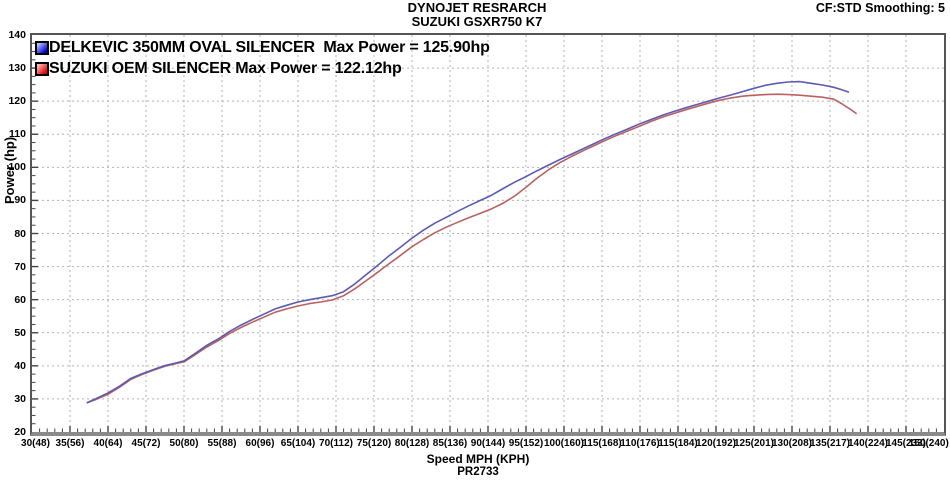 Image resolution: width=950 pixels, height=481 pixels. What do you see at coordinates (564, 443) in the screenshot?
I see `x-tick-label: 100(160)` at bounding box center [564, 443].